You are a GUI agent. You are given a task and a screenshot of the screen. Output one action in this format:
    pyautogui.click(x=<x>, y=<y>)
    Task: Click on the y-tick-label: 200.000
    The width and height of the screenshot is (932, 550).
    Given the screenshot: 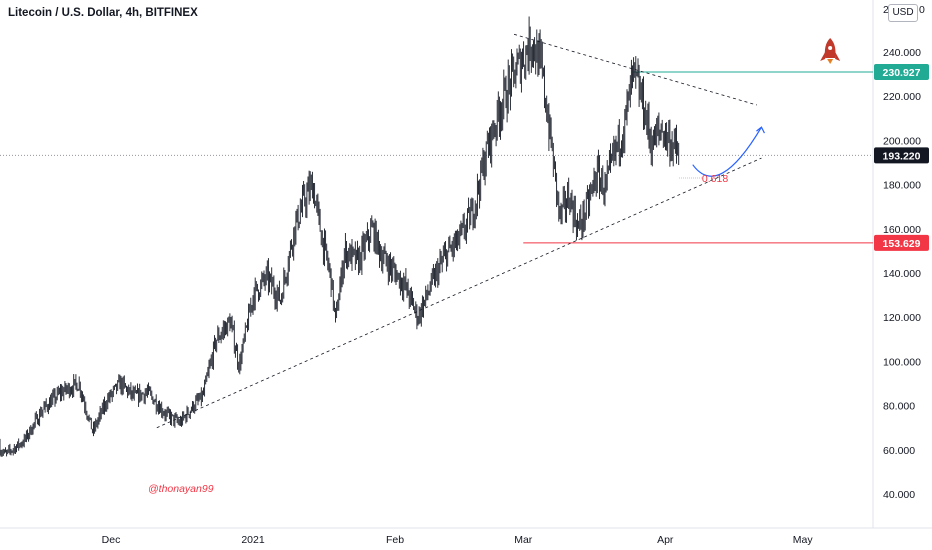 What is the action you would take?
    pyautogui.click(x=902, y=141)
    